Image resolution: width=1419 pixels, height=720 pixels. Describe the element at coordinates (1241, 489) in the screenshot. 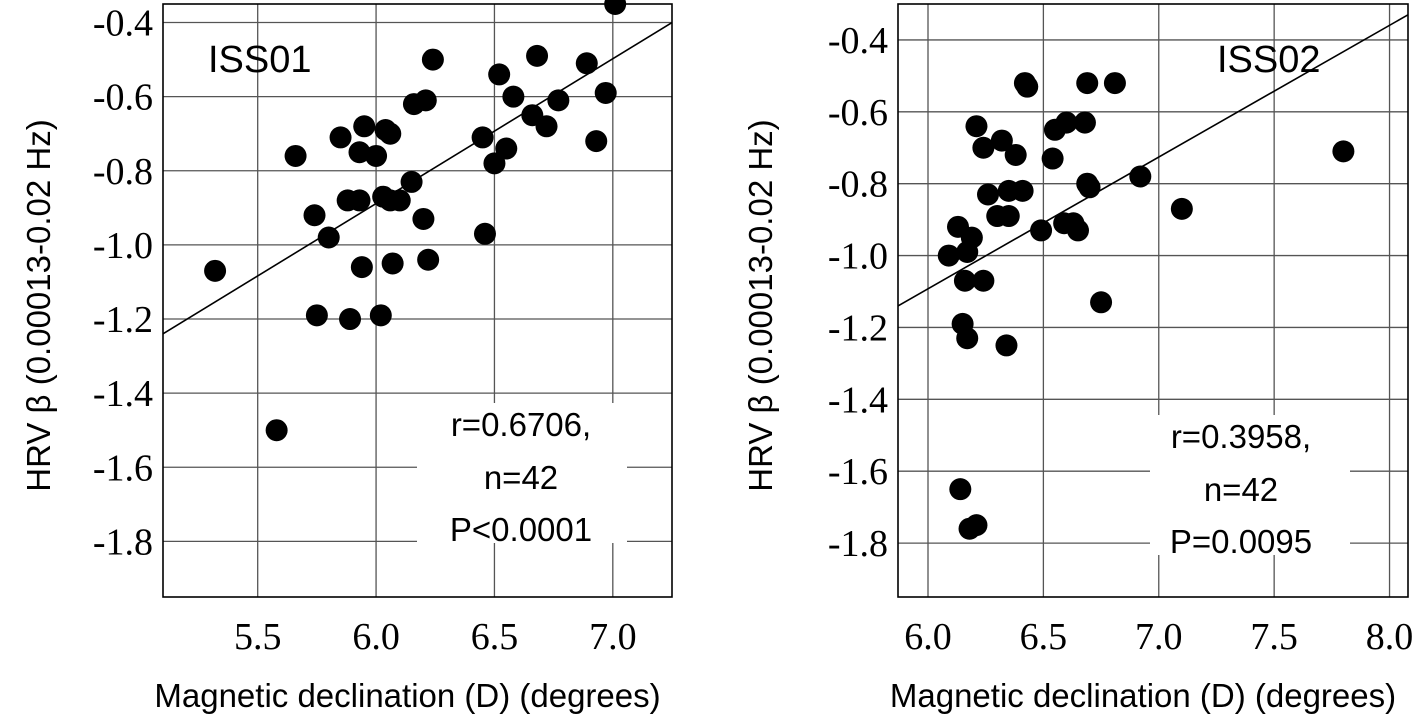

I see `stat-n: n=42` at that location.